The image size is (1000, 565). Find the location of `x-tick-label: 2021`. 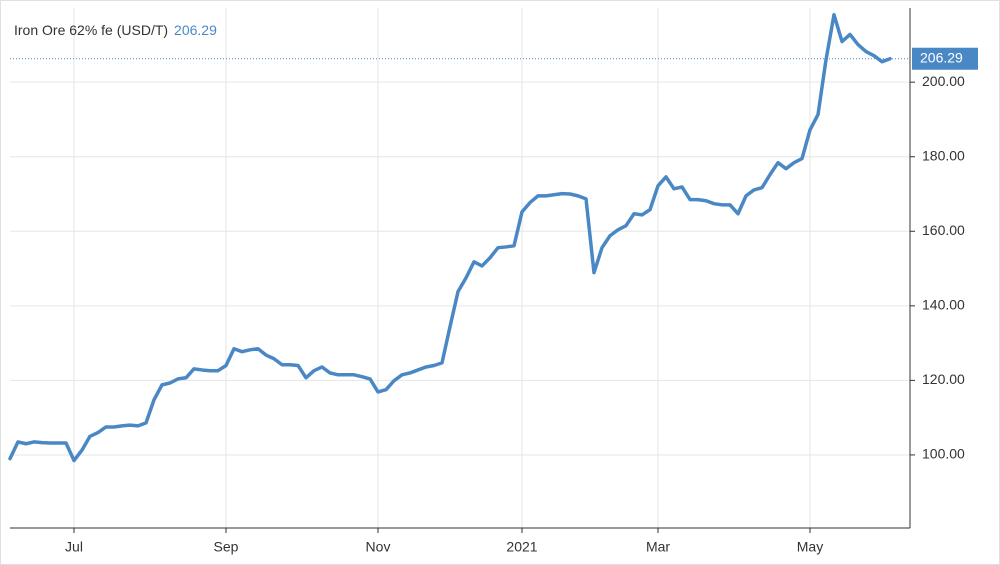

x-tick-label: 2021 is located at coordinates (521, 547).